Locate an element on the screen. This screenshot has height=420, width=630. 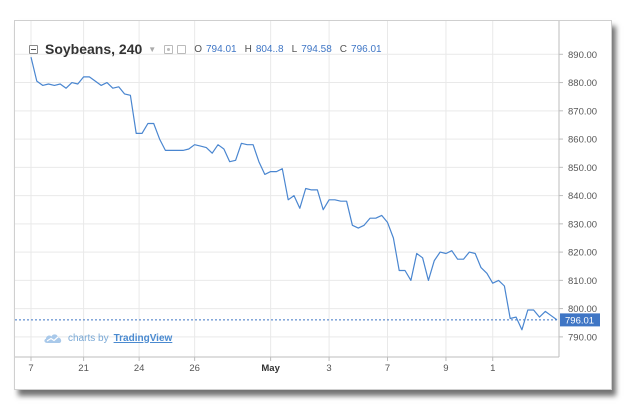
branding-prefix: charts by is located at coordinates (88, 338).